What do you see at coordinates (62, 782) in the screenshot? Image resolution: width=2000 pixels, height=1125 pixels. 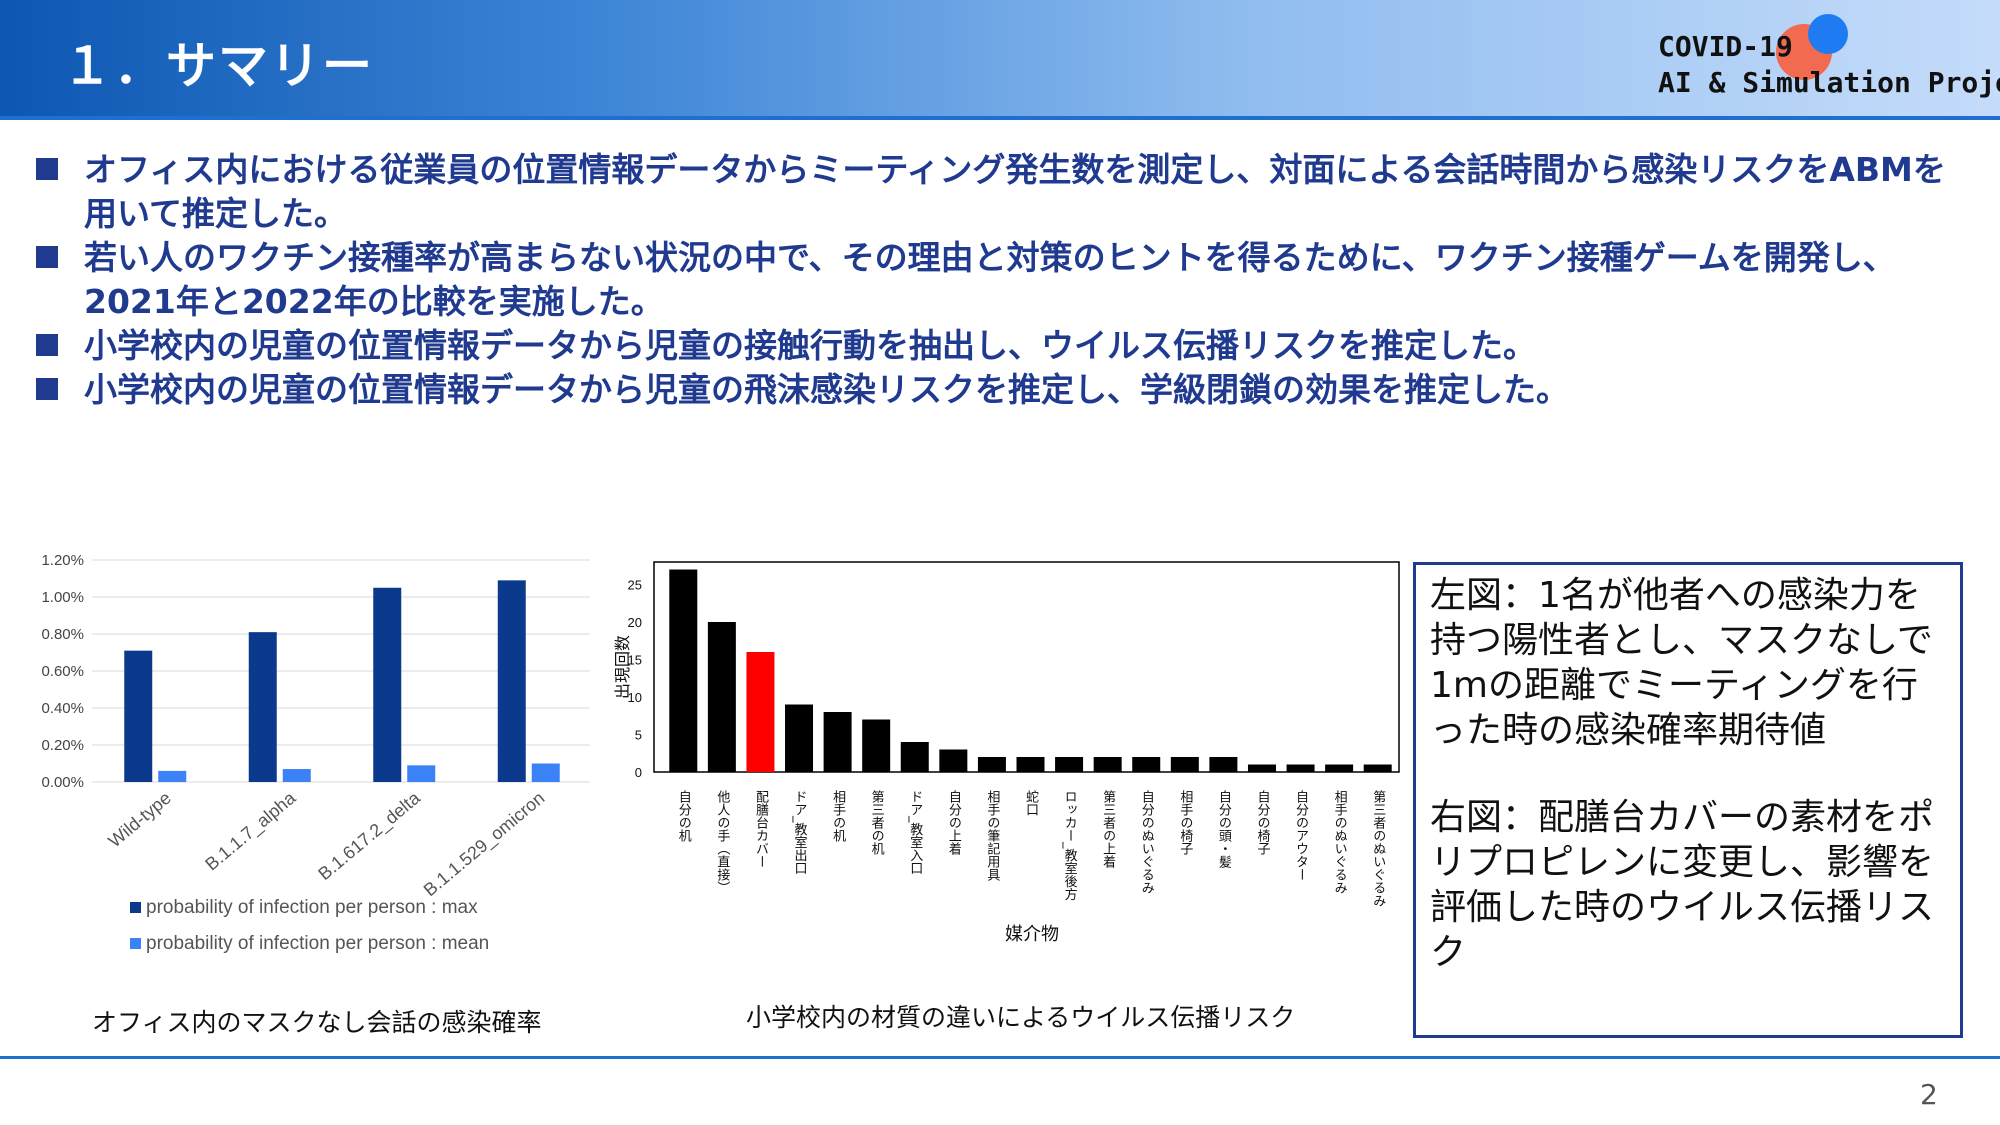 I see `y-tick-label: 0.00%` at bounding box center [62, 782].